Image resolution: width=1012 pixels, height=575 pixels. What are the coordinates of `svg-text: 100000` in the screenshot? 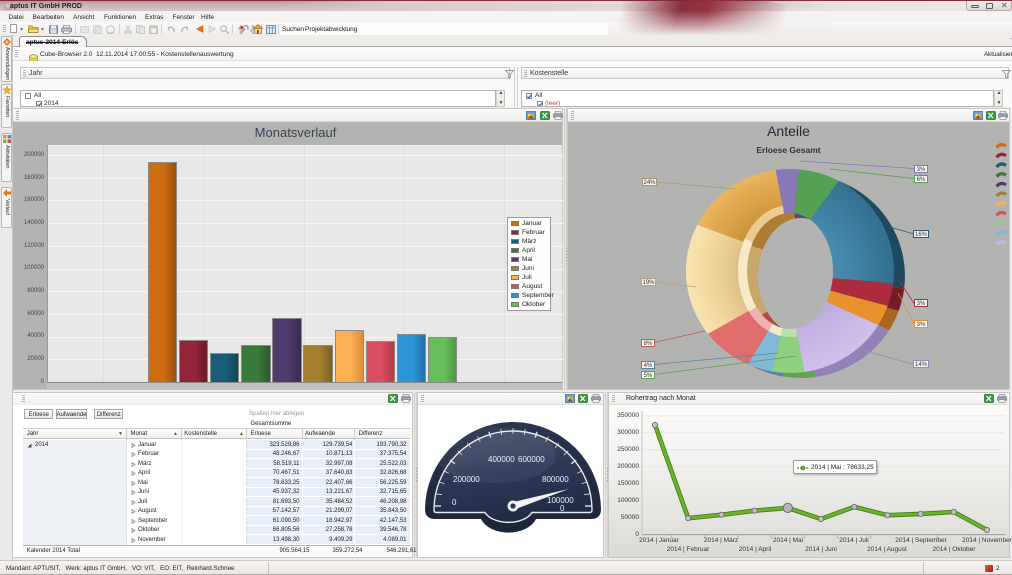 It's located at (560, 500).